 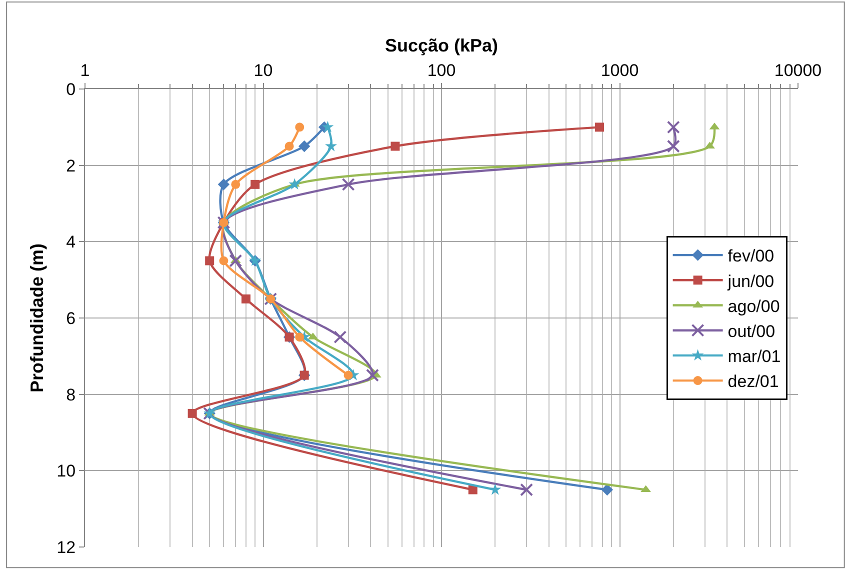 I want to click on x-tick-label: 100, so click(x=441, y=70).